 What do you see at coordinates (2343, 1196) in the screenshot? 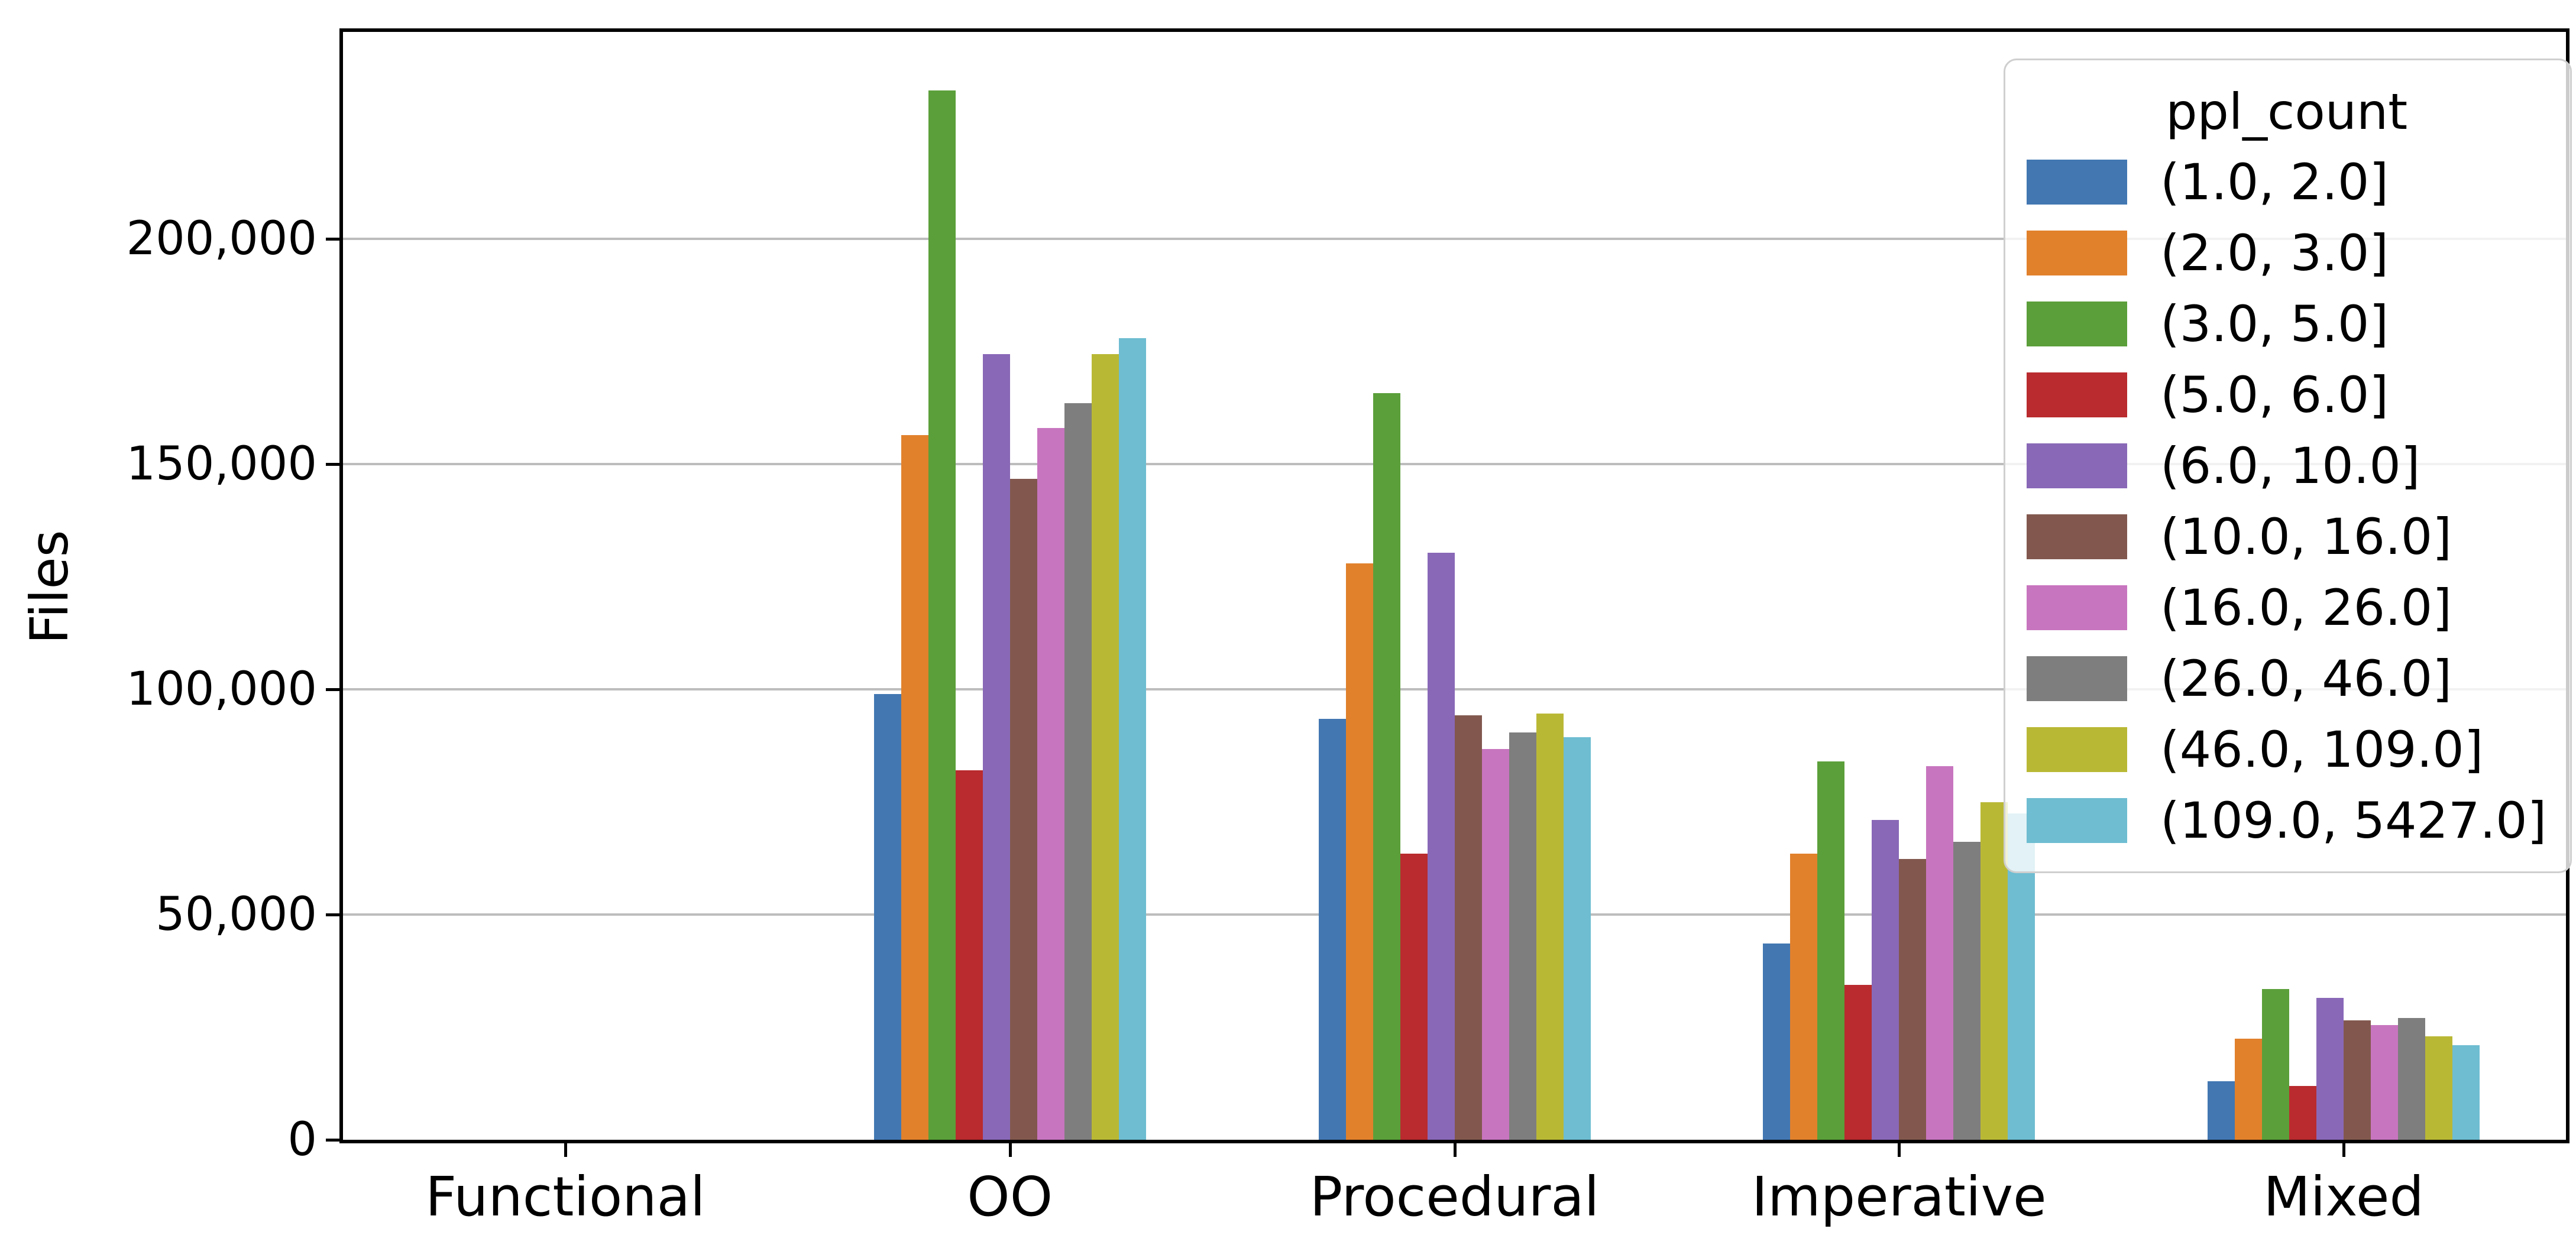
I see `x-tick-label-mixed: Mixed` at bounding box center [2343, 1196].